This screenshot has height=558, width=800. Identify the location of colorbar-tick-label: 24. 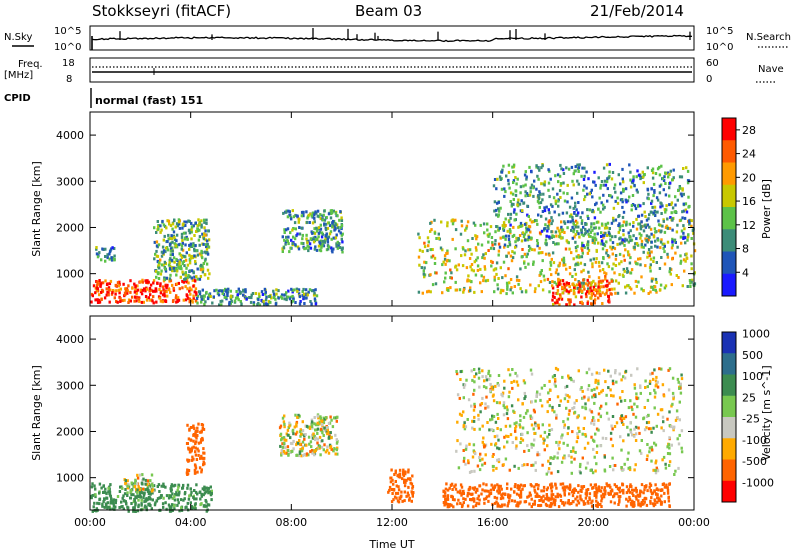
(749, 154).